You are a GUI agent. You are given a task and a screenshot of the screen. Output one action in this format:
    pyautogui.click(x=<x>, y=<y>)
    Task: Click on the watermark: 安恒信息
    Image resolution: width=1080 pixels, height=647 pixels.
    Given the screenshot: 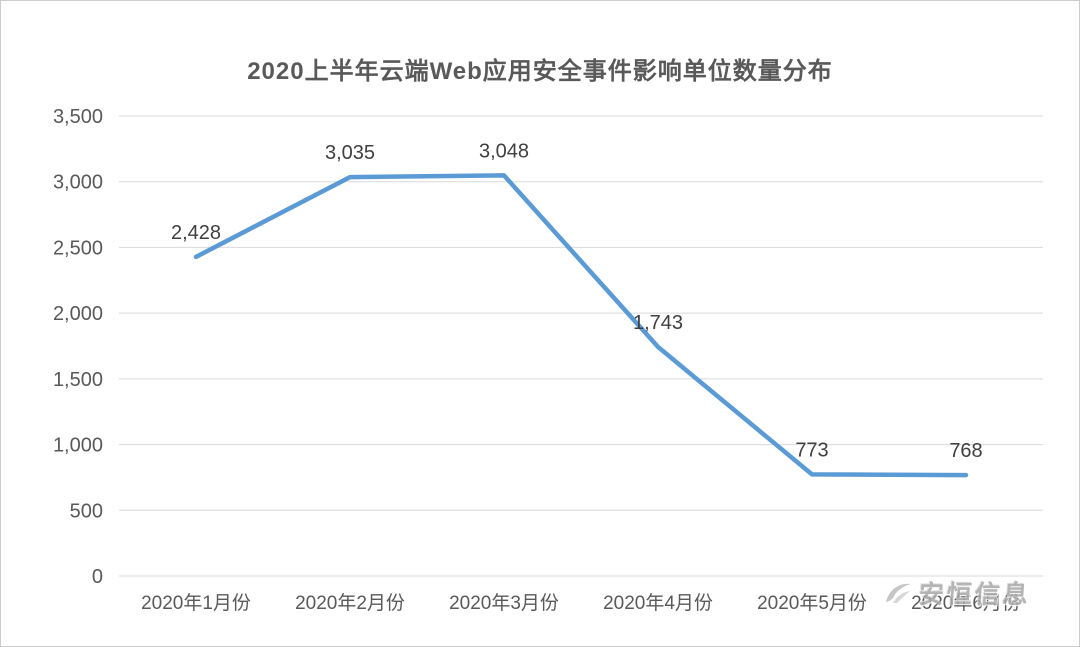 What is the action you would take?
    pyautogui.click(x=957, y=593)
    